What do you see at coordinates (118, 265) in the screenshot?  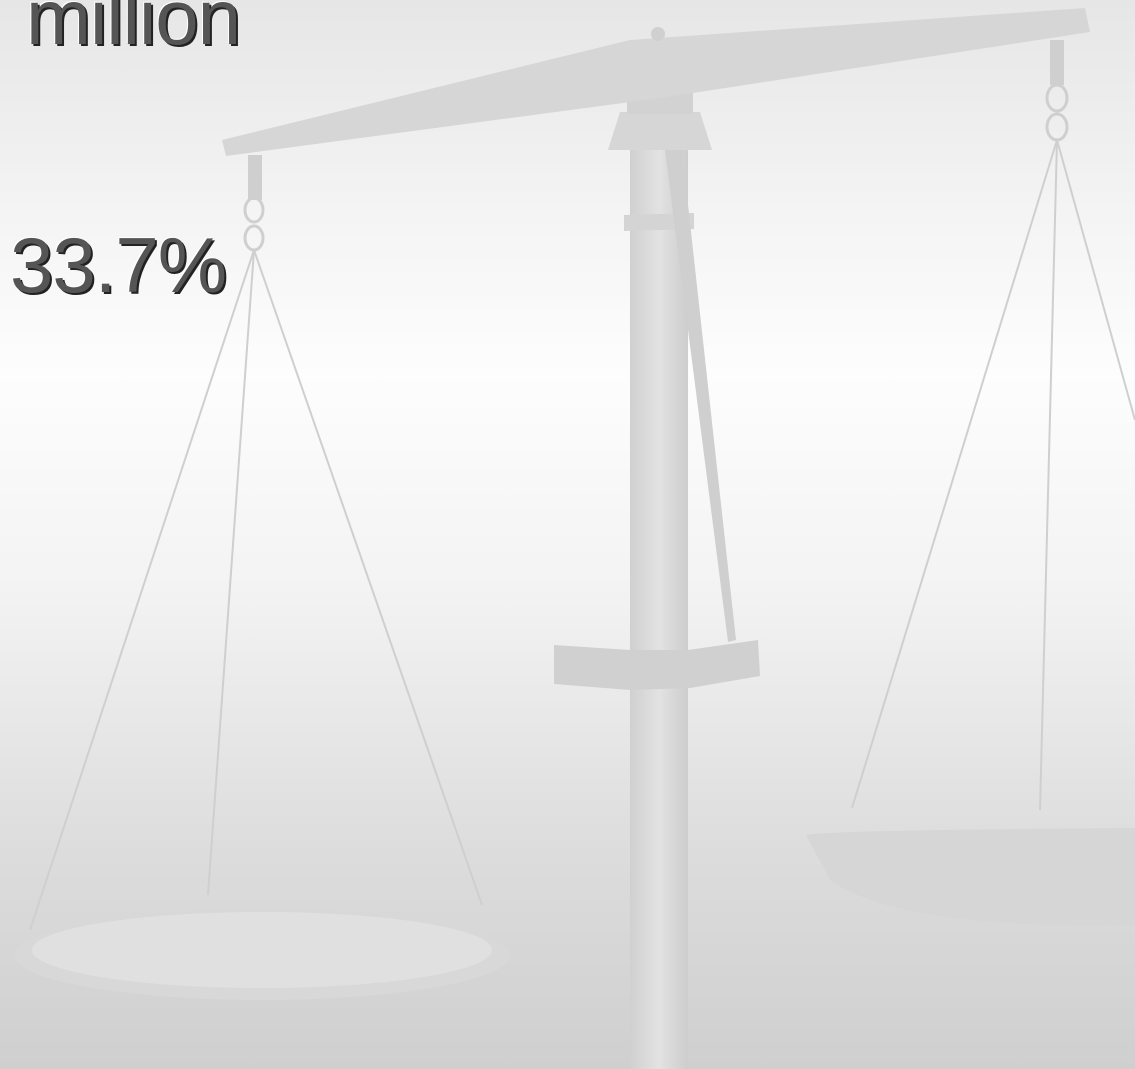 I see `text-line: 33.7%` at bounding box center [118, 265].